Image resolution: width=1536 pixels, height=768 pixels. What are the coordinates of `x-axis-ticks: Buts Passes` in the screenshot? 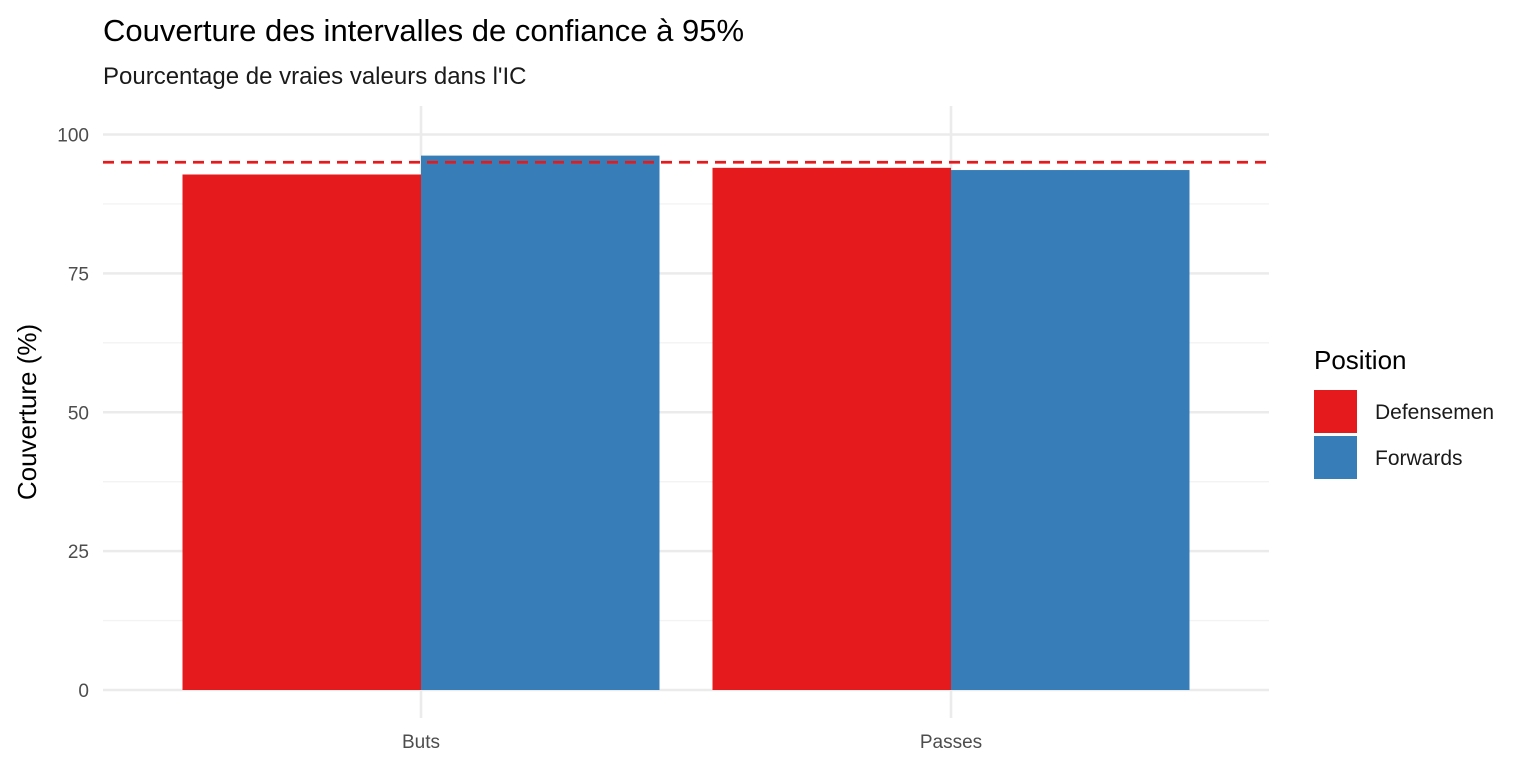 It's located at (692, 742).